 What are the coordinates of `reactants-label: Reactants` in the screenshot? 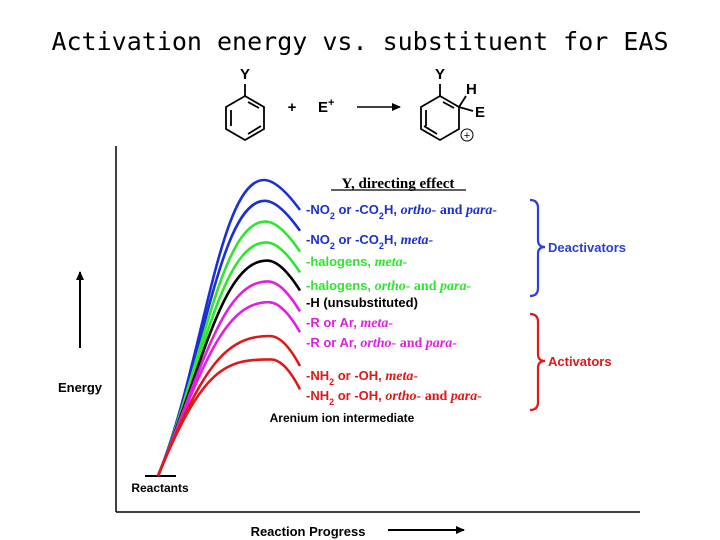 It's located at (160, 488).